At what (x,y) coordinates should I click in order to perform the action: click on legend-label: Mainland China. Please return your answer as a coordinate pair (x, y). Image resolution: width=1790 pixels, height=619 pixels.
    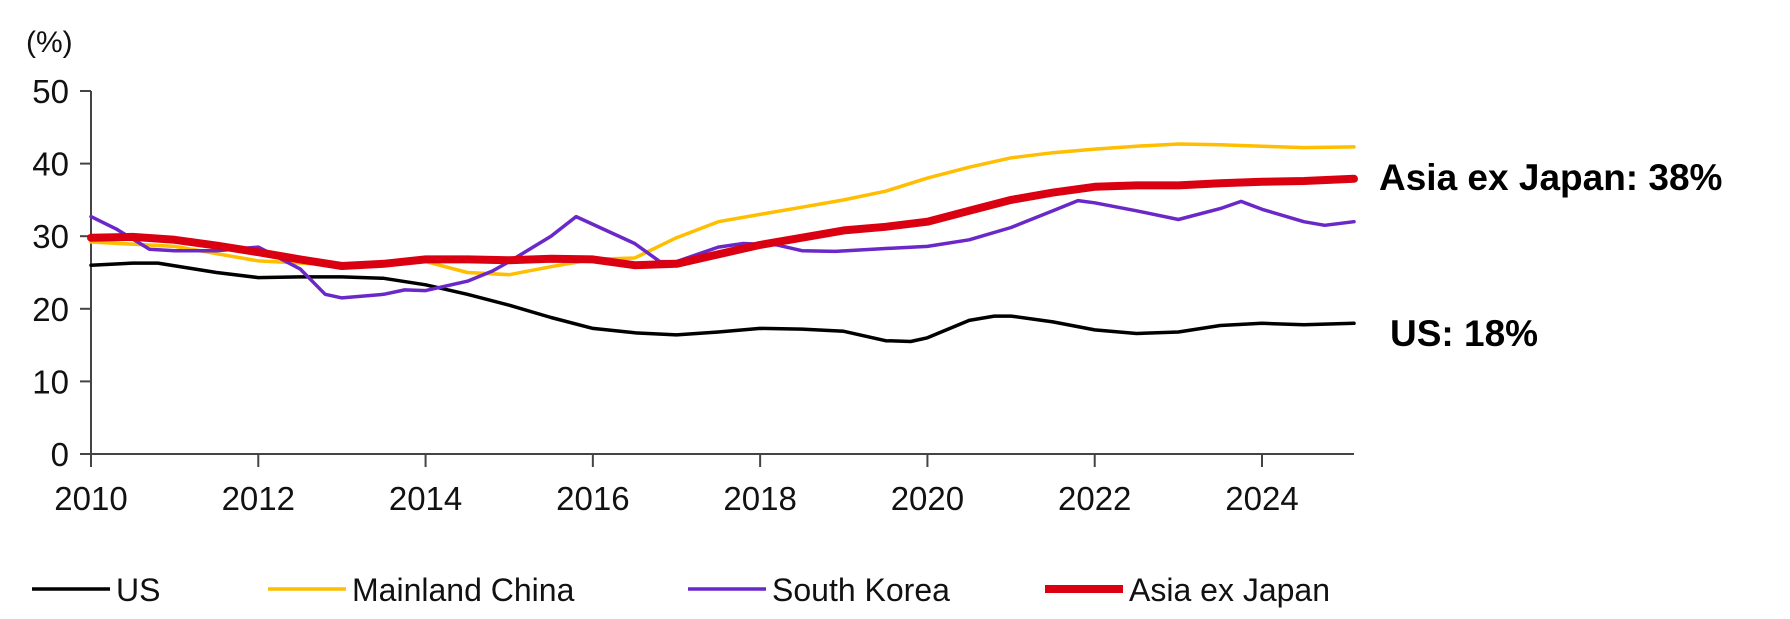
    Looking at the image, I should click on (463, 590).